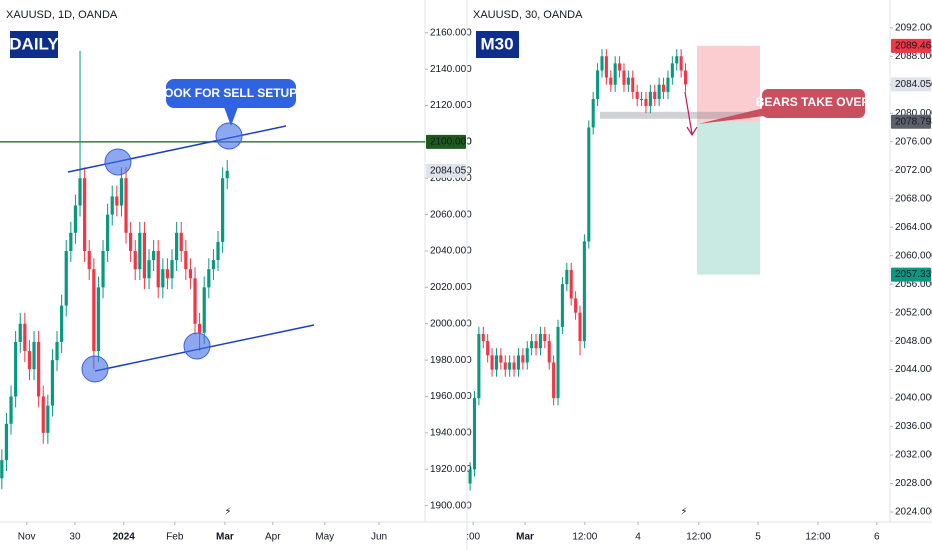 The image size is (932, 550). Describe the element at coordinates (913, 483) in the screenshot. I see `y-tick-label: 2028.000` at that location.